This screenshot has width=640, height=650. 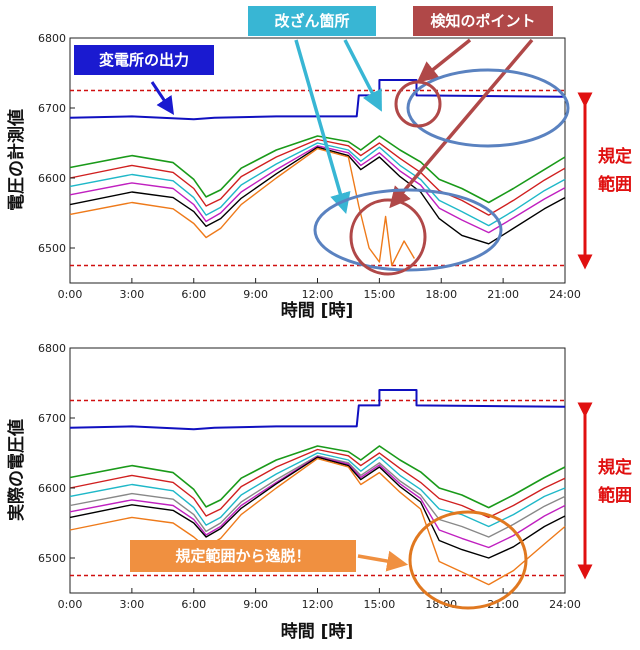 What do you see at coordinates (418, 104) in the screenshot?
I see `highlight-circle-top` at bounding box center [418, 104].